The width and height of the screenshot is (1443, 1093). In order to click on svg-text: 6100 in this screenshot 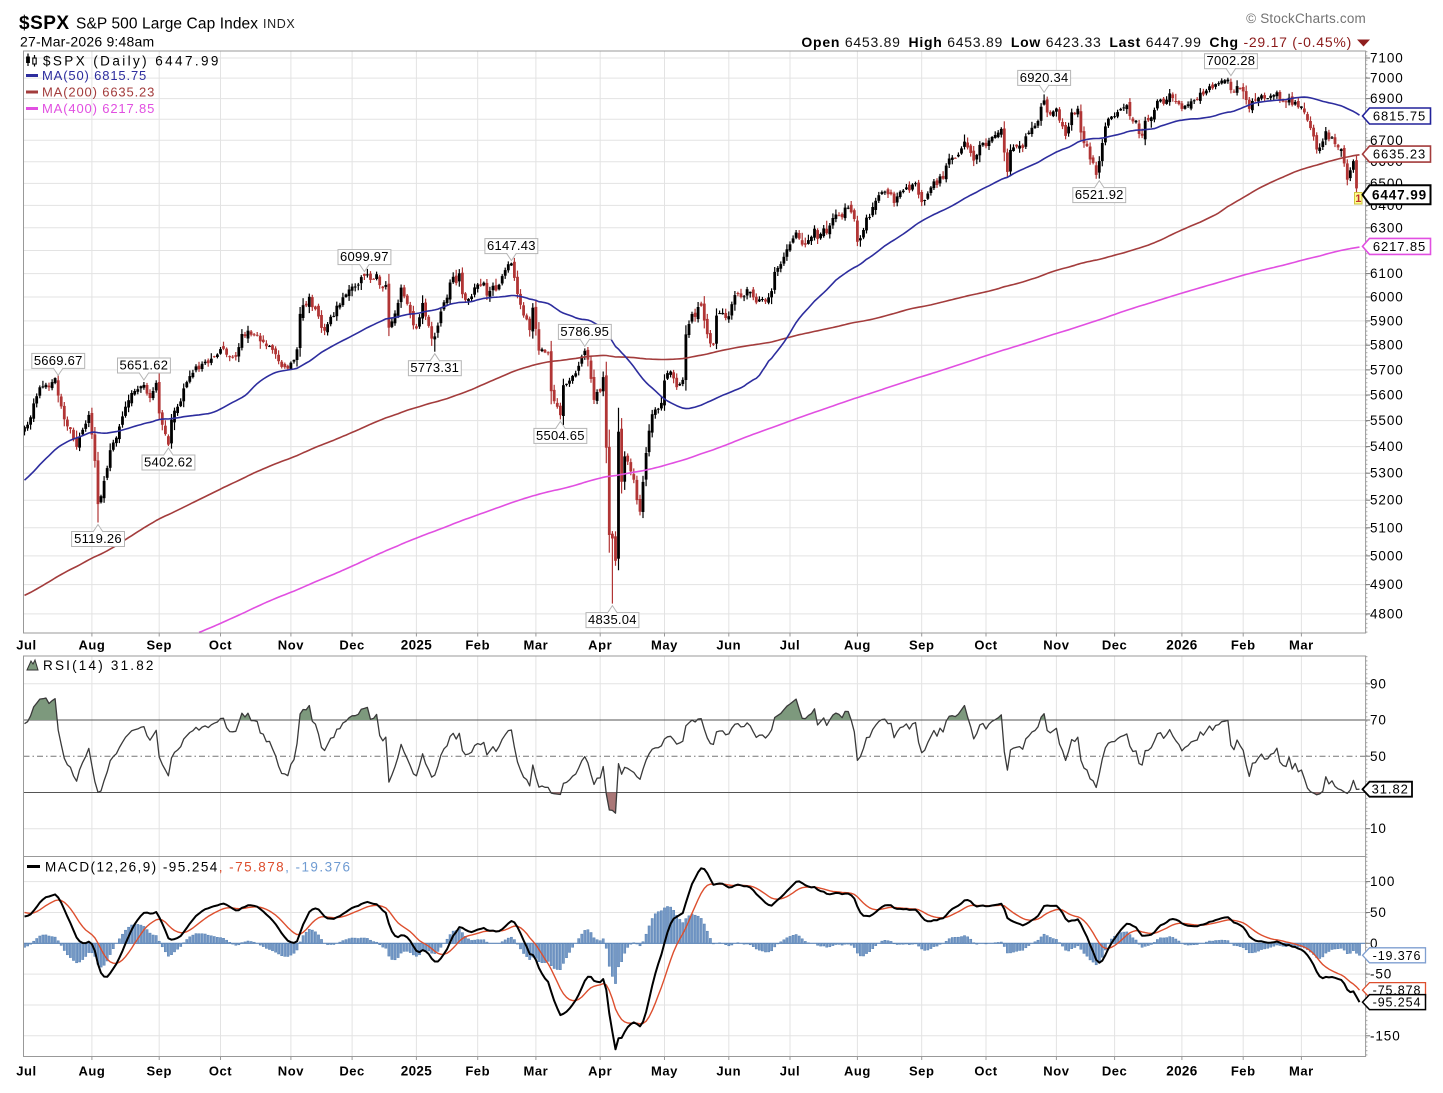, I will do `click(1387, 273)`.